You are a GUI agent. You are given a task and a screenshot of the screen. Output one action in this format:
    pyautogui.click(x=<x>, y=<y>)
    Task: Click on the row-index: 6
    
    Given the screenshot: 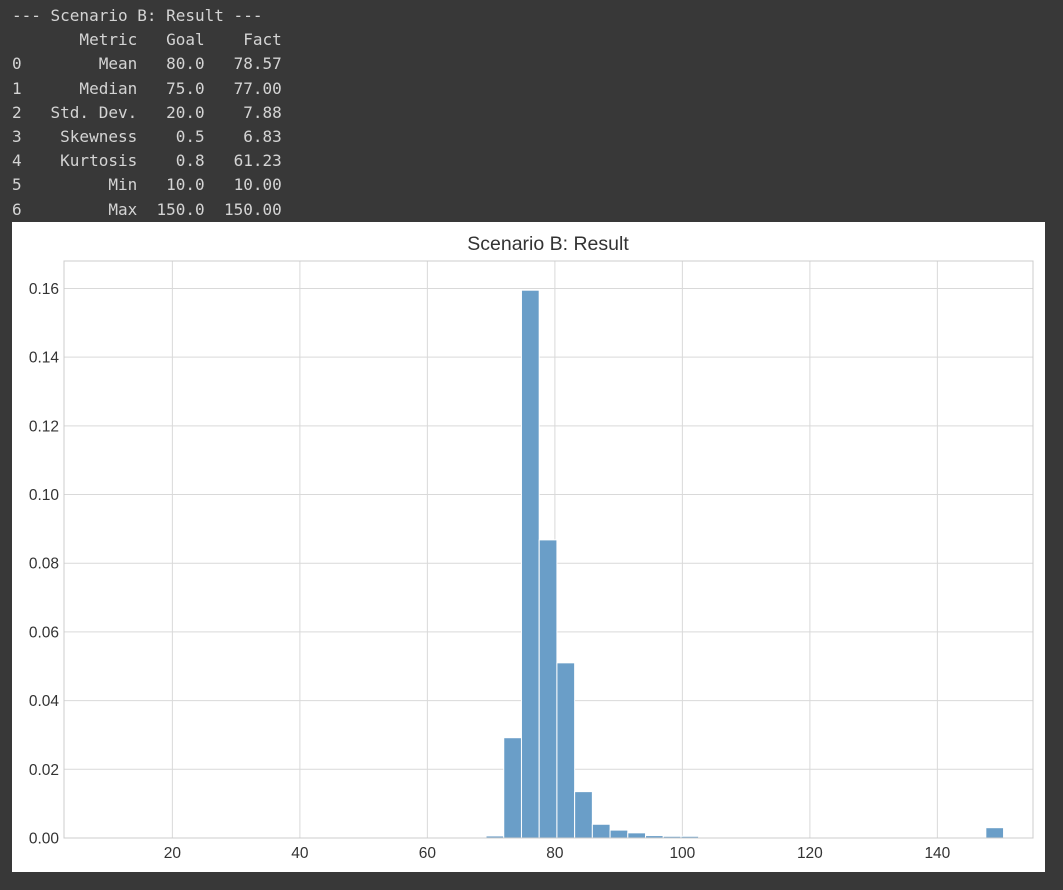 What is the action you would take?
    pyautogui.click(x=22, y=209)
    